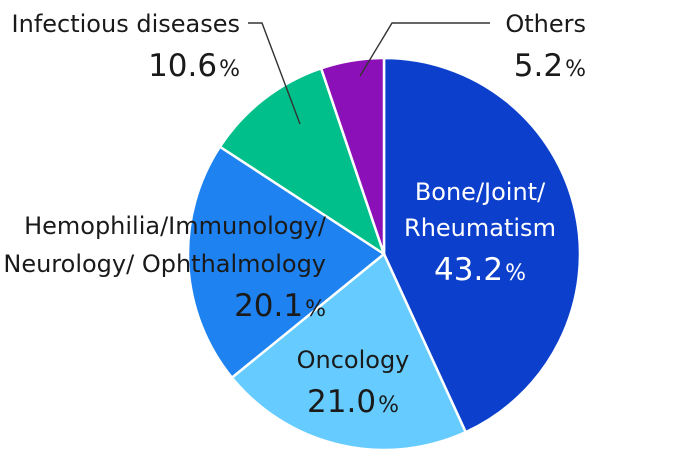 This screenshot has height=468, width=690. I want to click on slice-label-line: Rheumatism, so click(480, 228).